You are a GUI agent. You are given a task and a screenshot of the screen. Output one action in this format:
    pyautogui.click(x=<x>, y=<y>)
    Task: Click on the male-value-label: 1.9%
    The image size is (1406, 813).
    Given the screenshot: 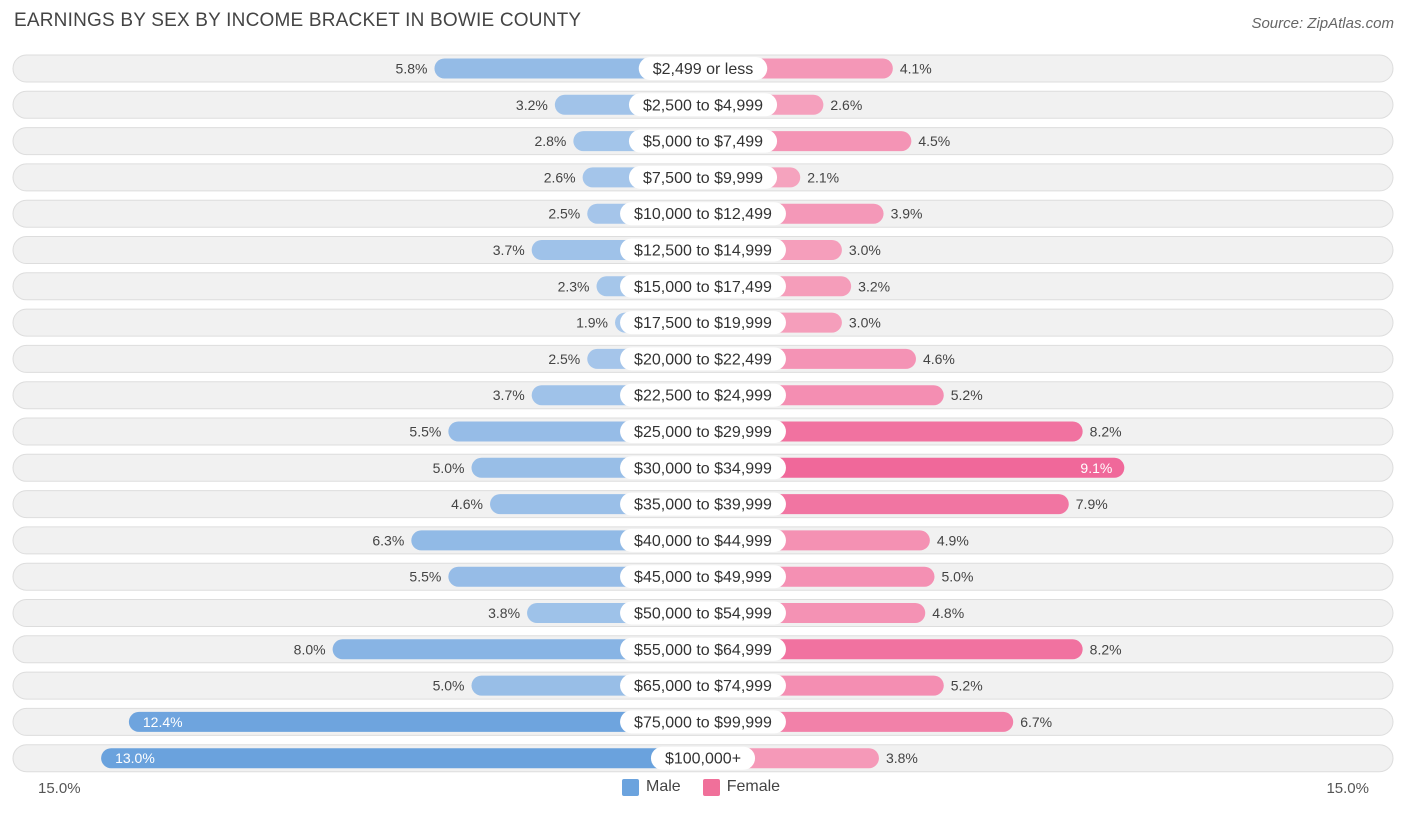 What is the action you would take?
    pyautogui.click(x=592, y=323)
    